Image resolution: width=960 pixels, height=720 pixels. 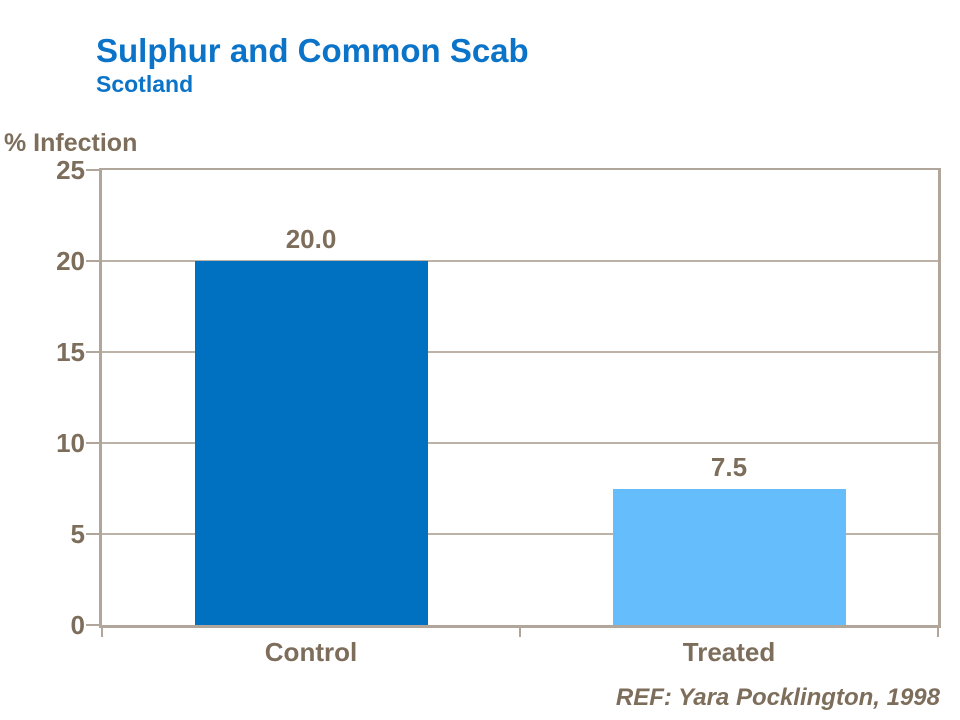 What do you see at coordinates (70, 170) in the screenshot?
I see `y-tick-label: 25` at bounding box center [70, 170].